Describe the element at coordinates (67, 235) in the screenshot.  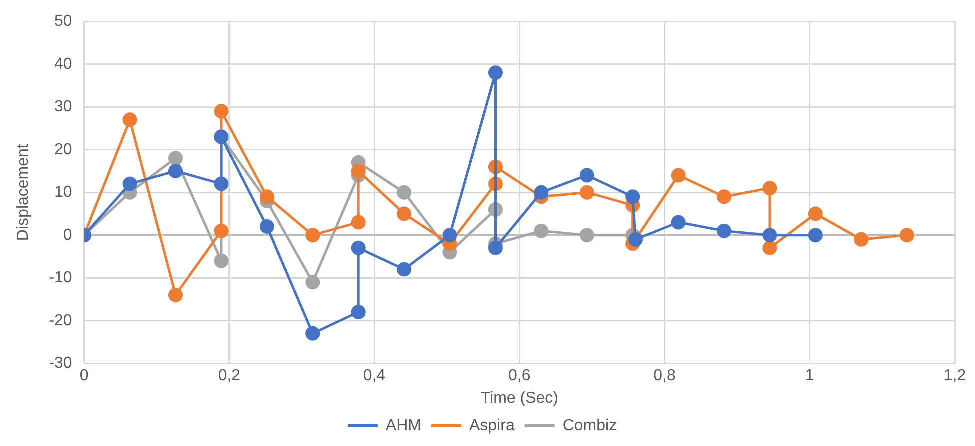
I see `y-tick-label: 0` at that location.